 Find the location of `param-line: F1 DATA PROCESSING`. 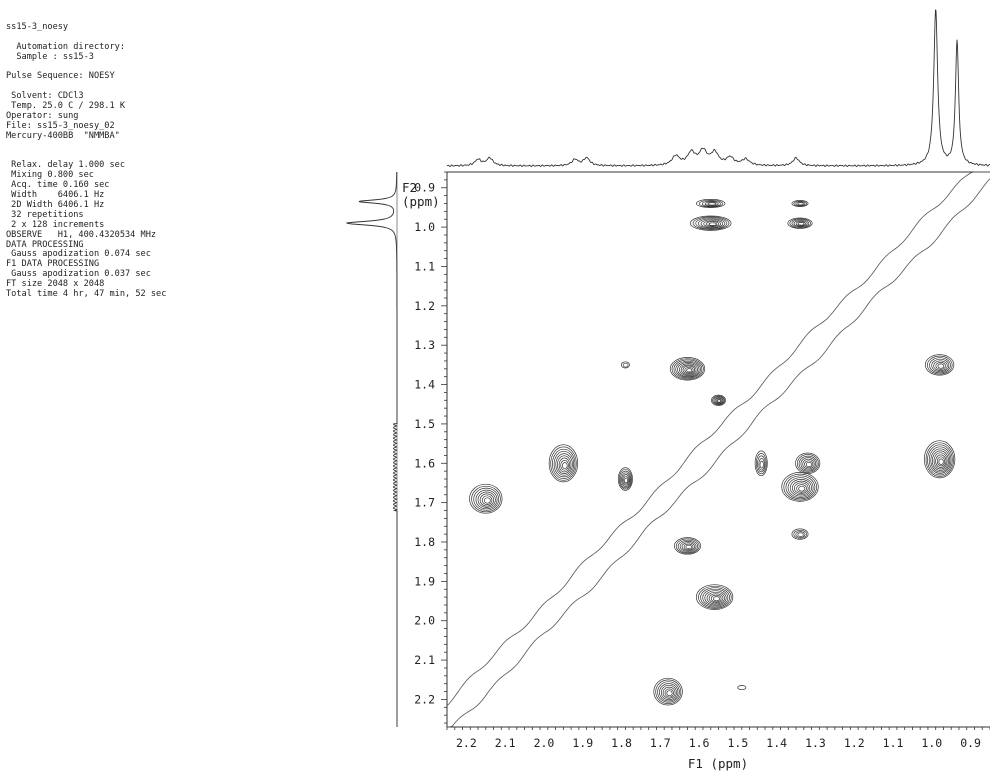

param-line: F1 DATA PROCESSING is located at coordinates (53, 264).